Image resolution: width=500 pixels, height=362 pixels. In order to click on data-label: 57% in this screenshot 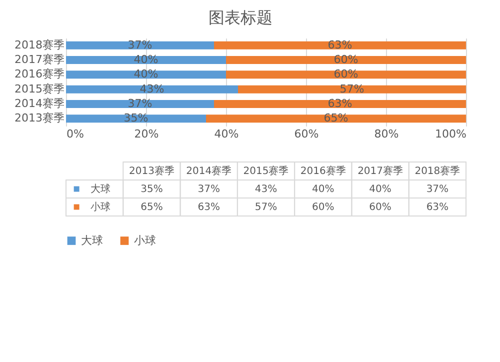, I will do `click(352, 89)`.